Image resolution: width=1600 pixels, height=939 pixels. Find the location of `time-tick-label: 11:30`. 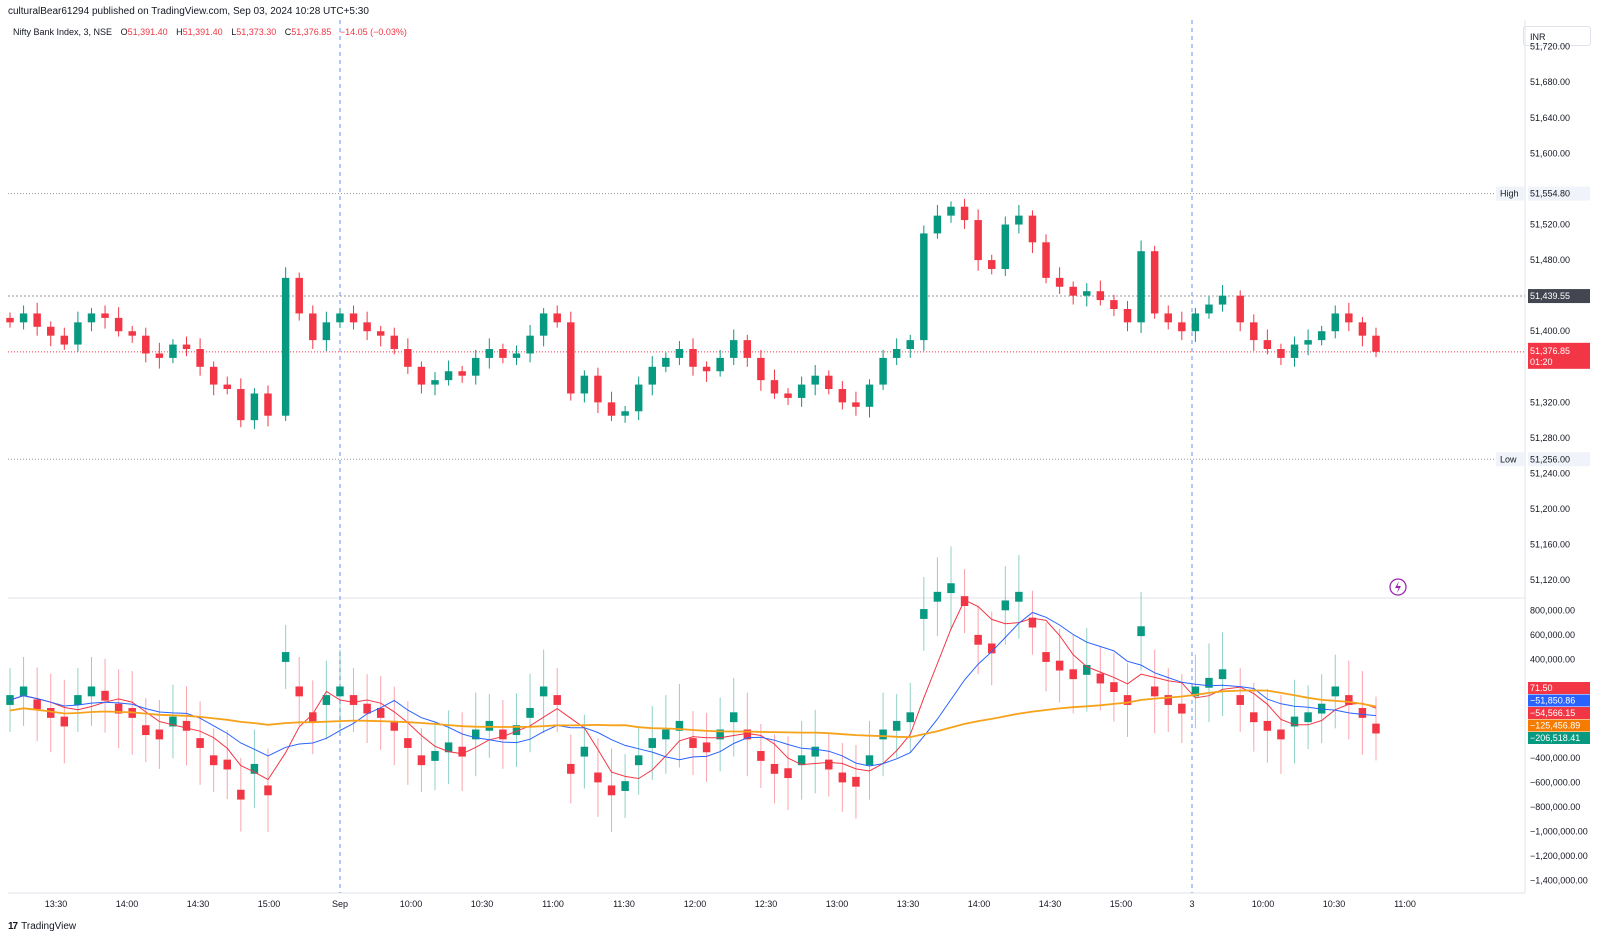

time-tick-label: 11:30 is located at coordinates (624, 904).